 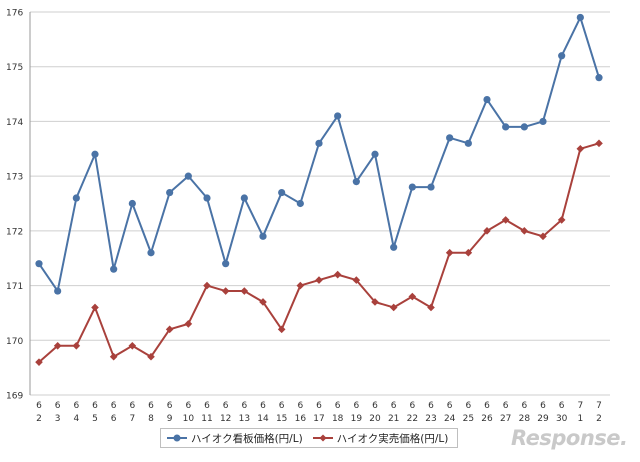 I want to click on response-watermark-logo: Response., so click(x=569, y=438).